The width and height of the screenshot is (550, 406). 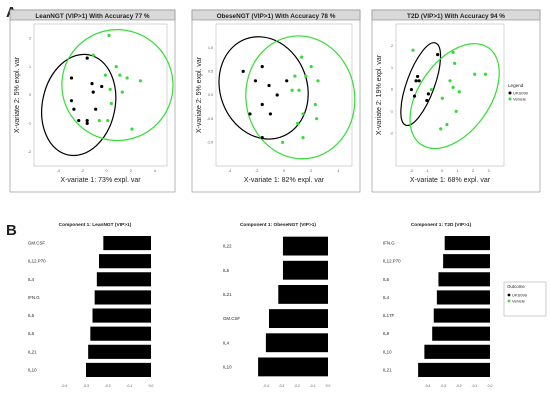 I want to click on x-tick-label: -0.1, so click(x=129, y=386).